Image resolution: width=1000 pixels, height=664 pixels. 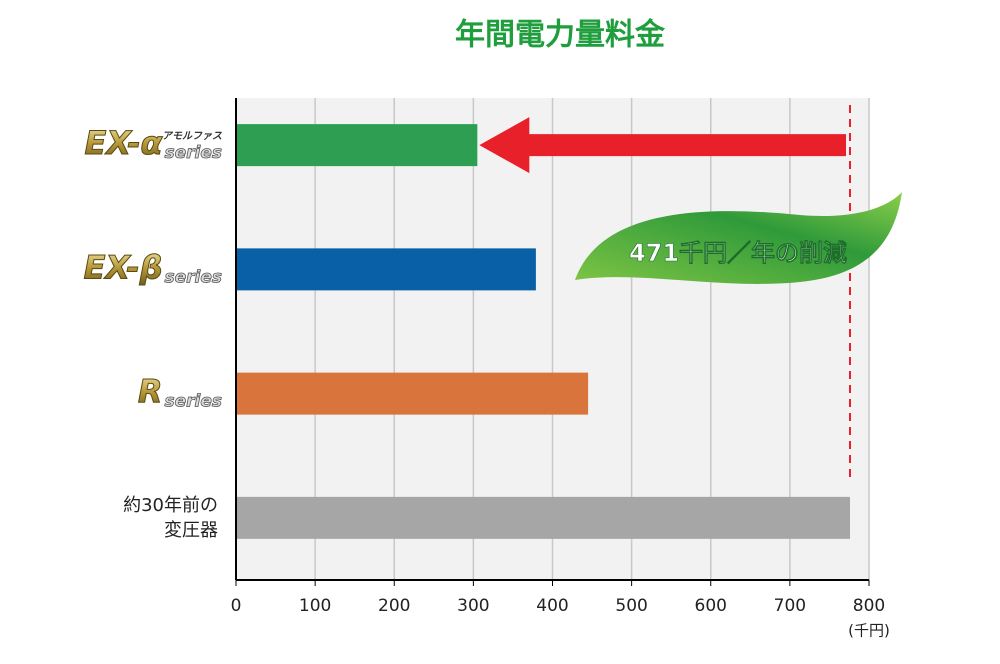 I want to click on x-unit: (千円), so click(x=869, y=631).